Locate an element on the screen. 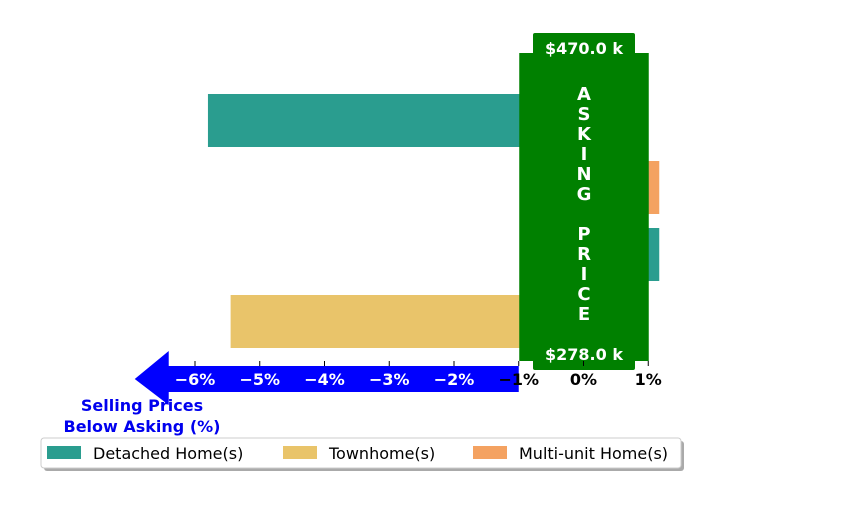 This screenshot has height=509, width=849. x-axis-ticks: −6% −5% −4% −3% −2% −1% 0% 1% is located at coordinates (418, 375).